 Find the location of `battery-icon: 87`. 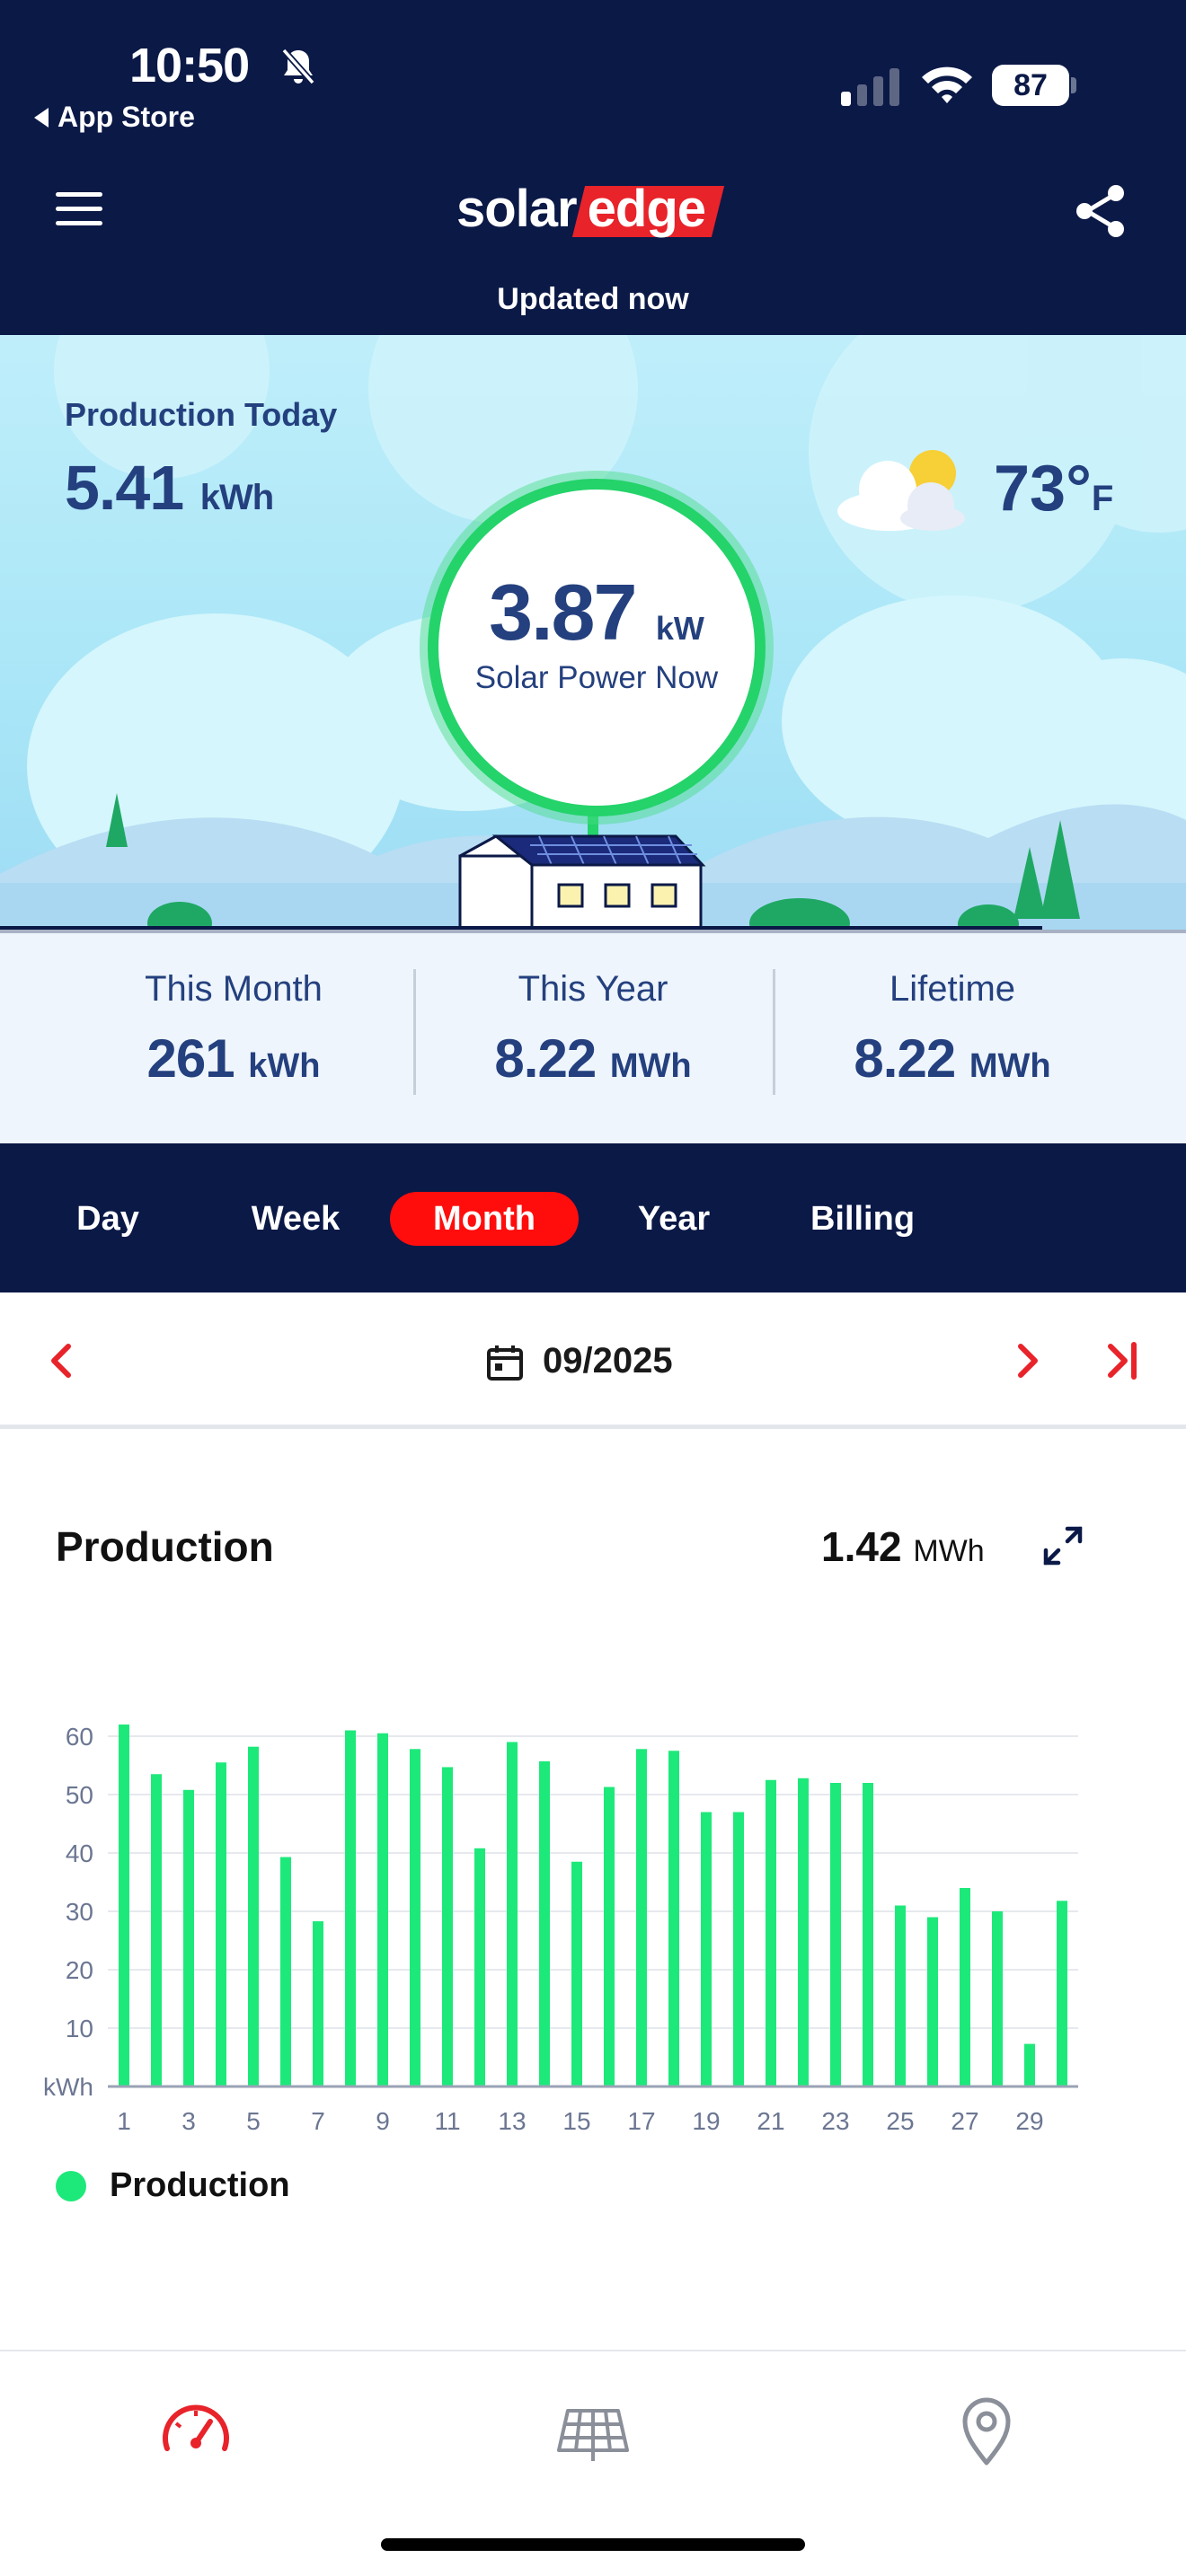

battery-icon: 87 is located at coordinates (1034, 85).